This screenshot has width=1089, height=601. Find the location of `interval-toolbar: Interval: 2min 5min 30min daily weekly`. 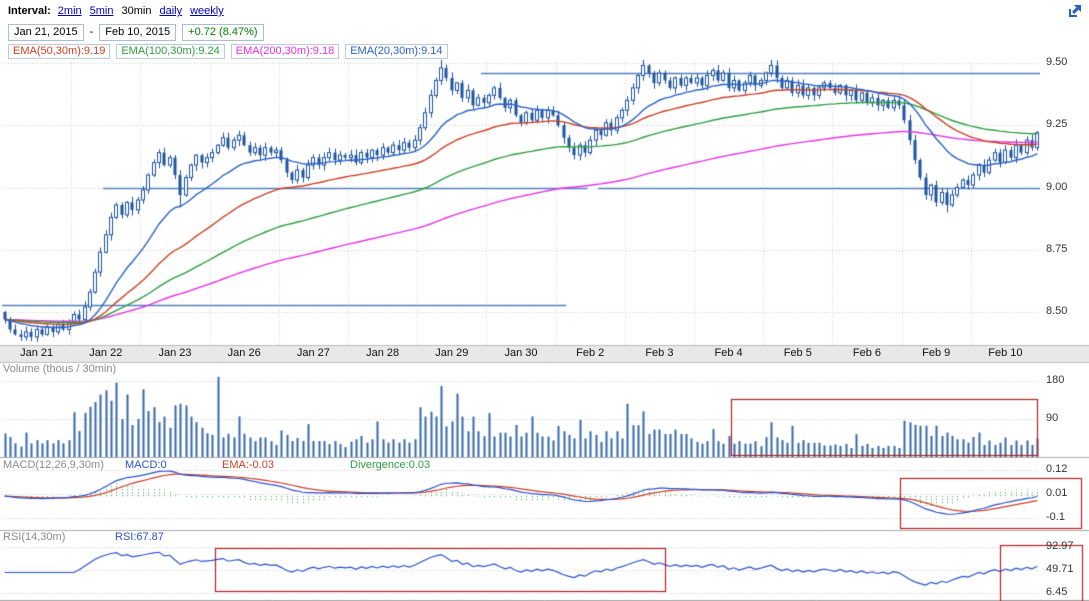

interval-toolbar: Interval: 2min 5min 30min daily weekly is located at coordinates (544, 11).